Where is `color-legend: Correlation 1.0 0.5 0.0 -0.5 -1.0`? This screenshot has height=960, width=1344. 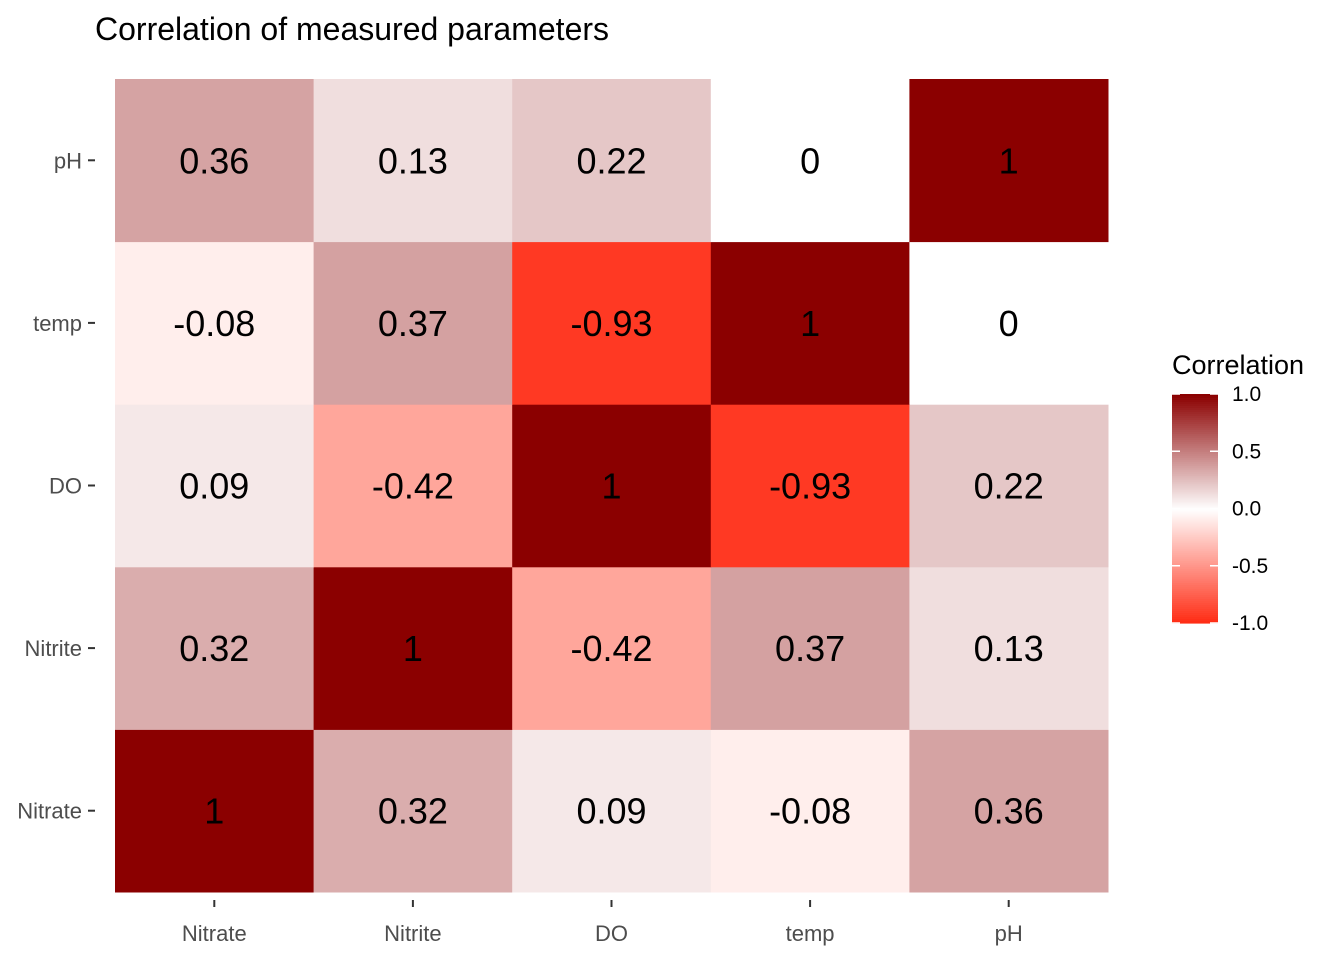
color-legend: Correlation 1.0 0.5 0.0 -0.5 -1.0 is located at coordinates (1238, 492).